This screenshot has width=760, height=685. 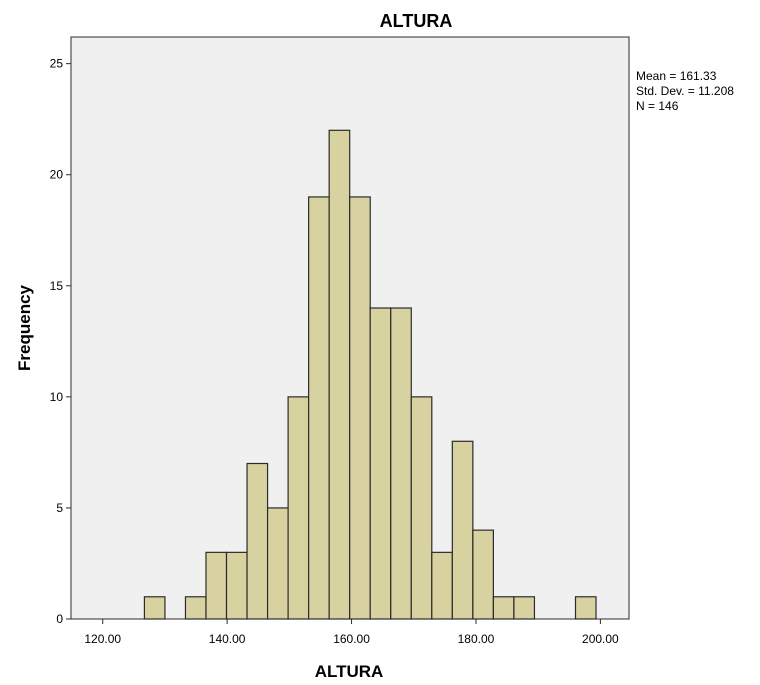 I want to click on x-tick-label: 200.00, so click(x=600, y=639).